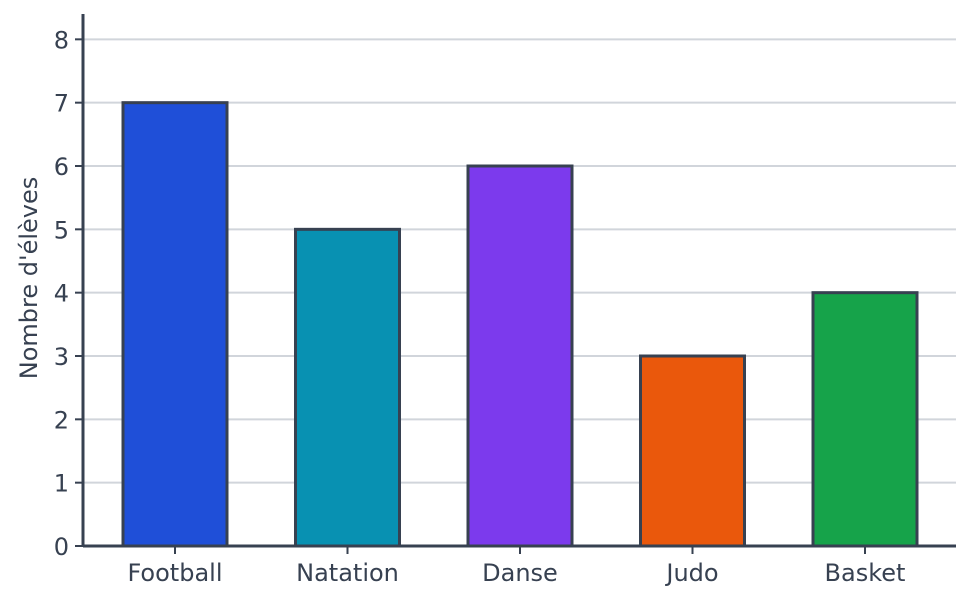  Describe the element at coordinates (61, 40) in the screenshot. I see `y-tick-label: 8` at that location.